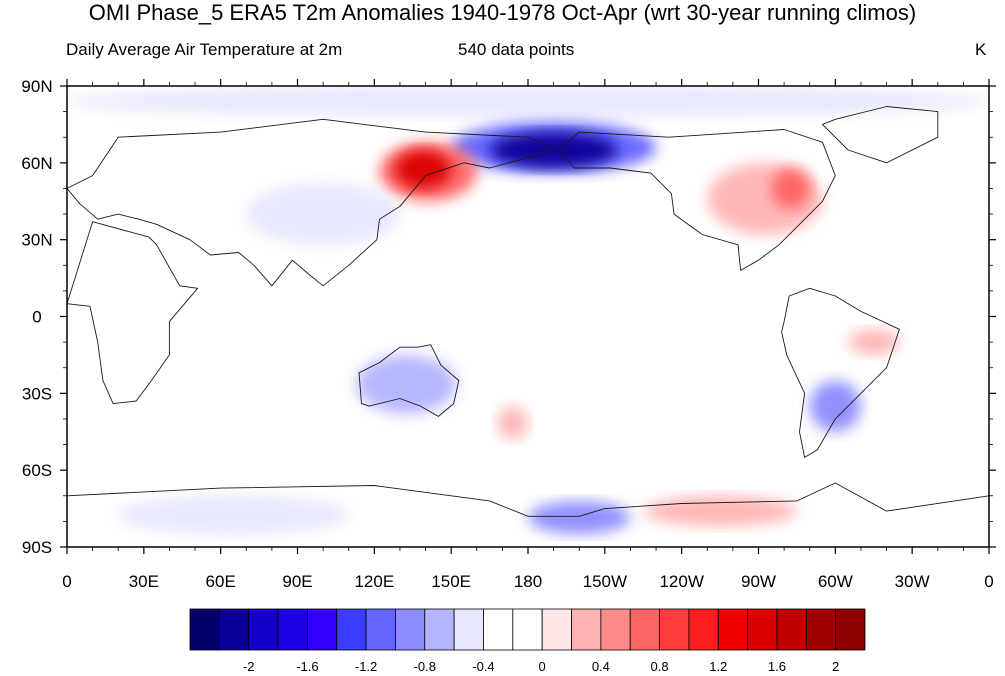  What do you see at coordinates (880, 135) in the screenshot?
I see `coastline-greenland` at bounding box center [880, 135].